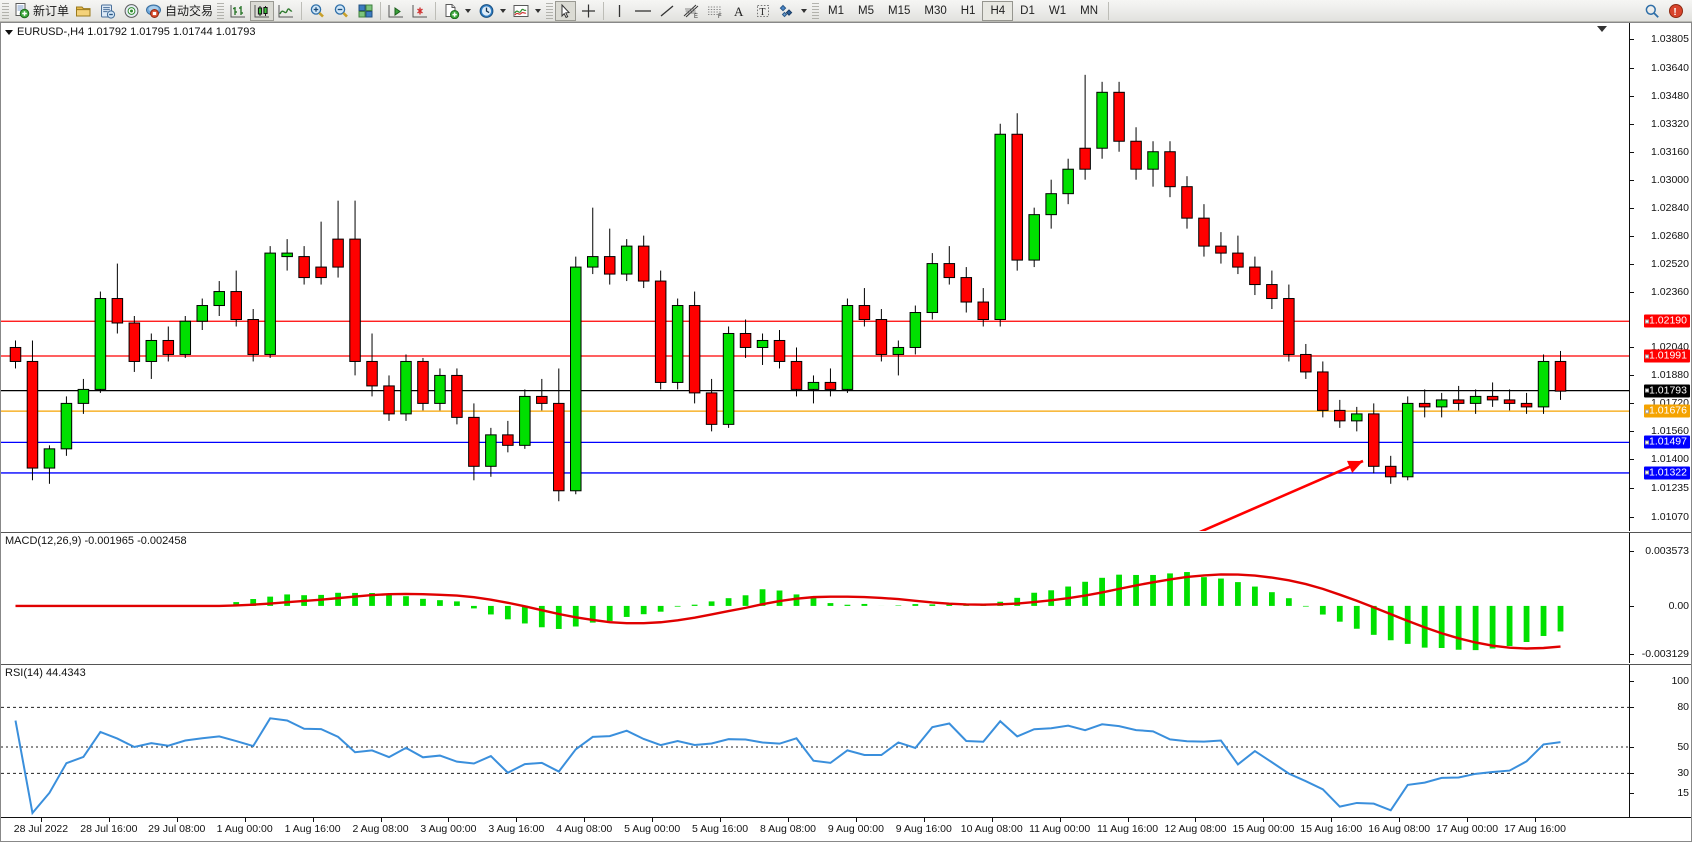  What do you see at coordinates (286, 11) in the screenshot?
I see `line-chart-icon` at bounding box center [286, 11].